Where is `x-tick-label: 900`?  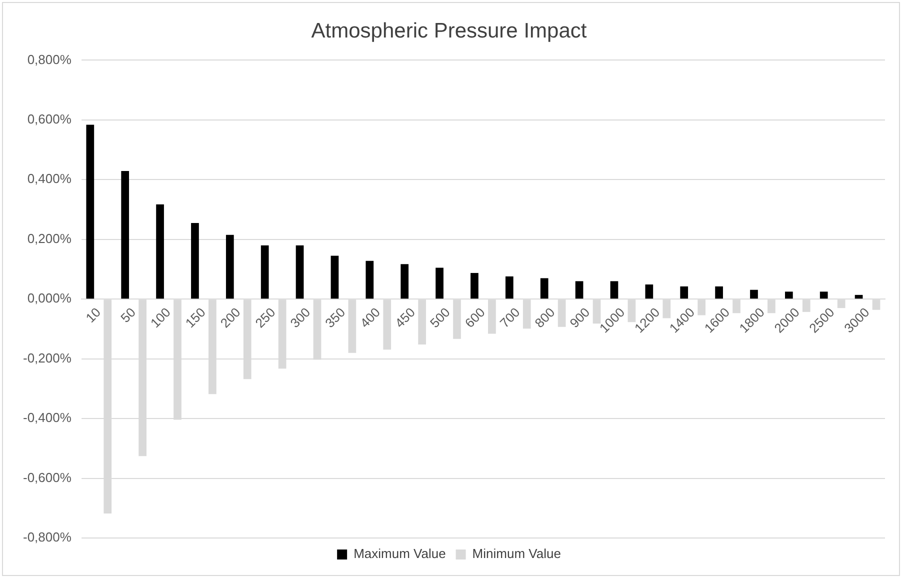
x-tick-label: 900 is located at coordinates (579, 317).